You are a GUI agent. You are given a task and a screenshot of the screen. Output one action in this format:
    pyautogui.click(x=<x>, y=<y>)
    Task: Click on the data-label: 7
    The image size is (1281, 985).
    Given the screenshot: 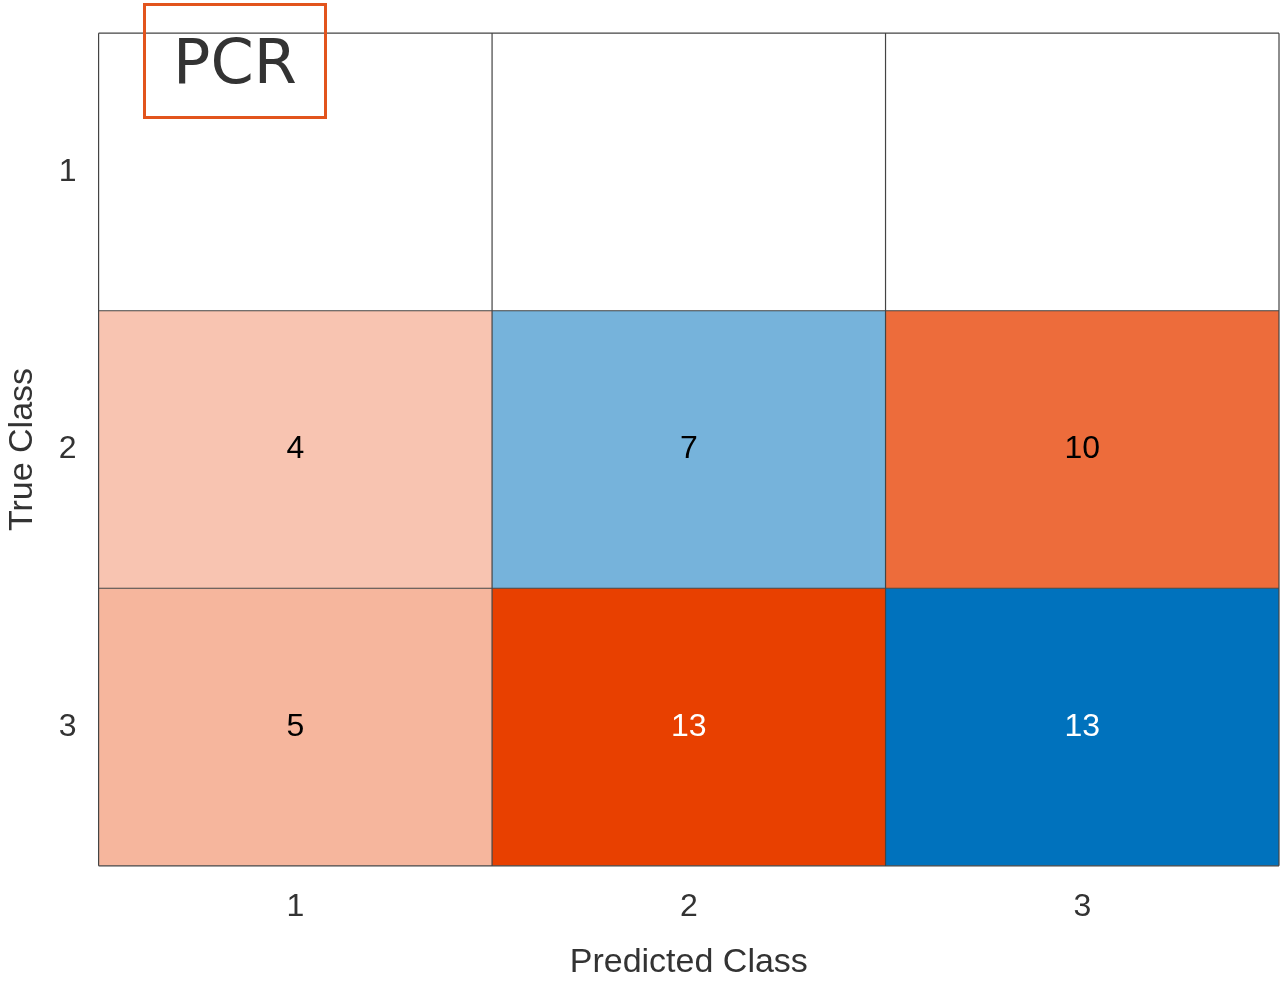 What is the action you would take?
    pyautogui.click(x=688, y=447)
    